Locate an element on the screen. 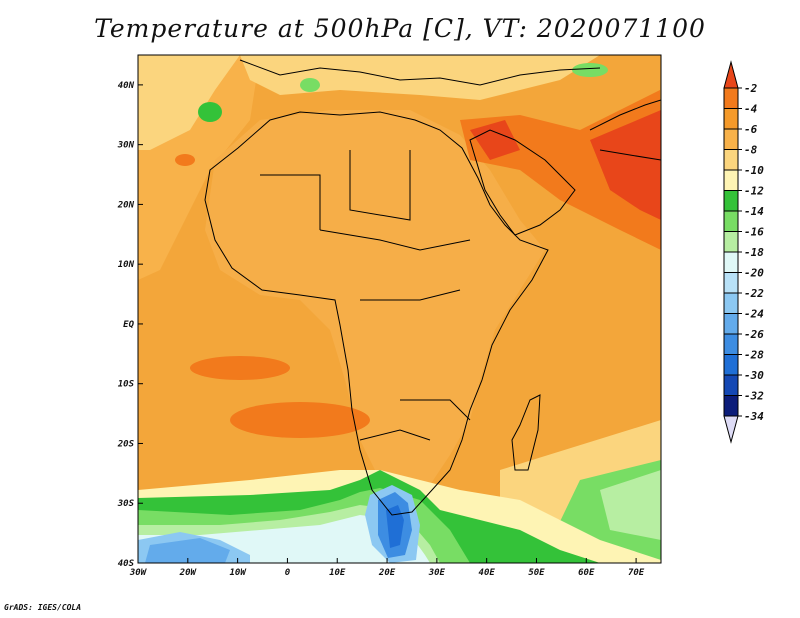  colorbar-label: -10 is located at coordinates (754, 170).